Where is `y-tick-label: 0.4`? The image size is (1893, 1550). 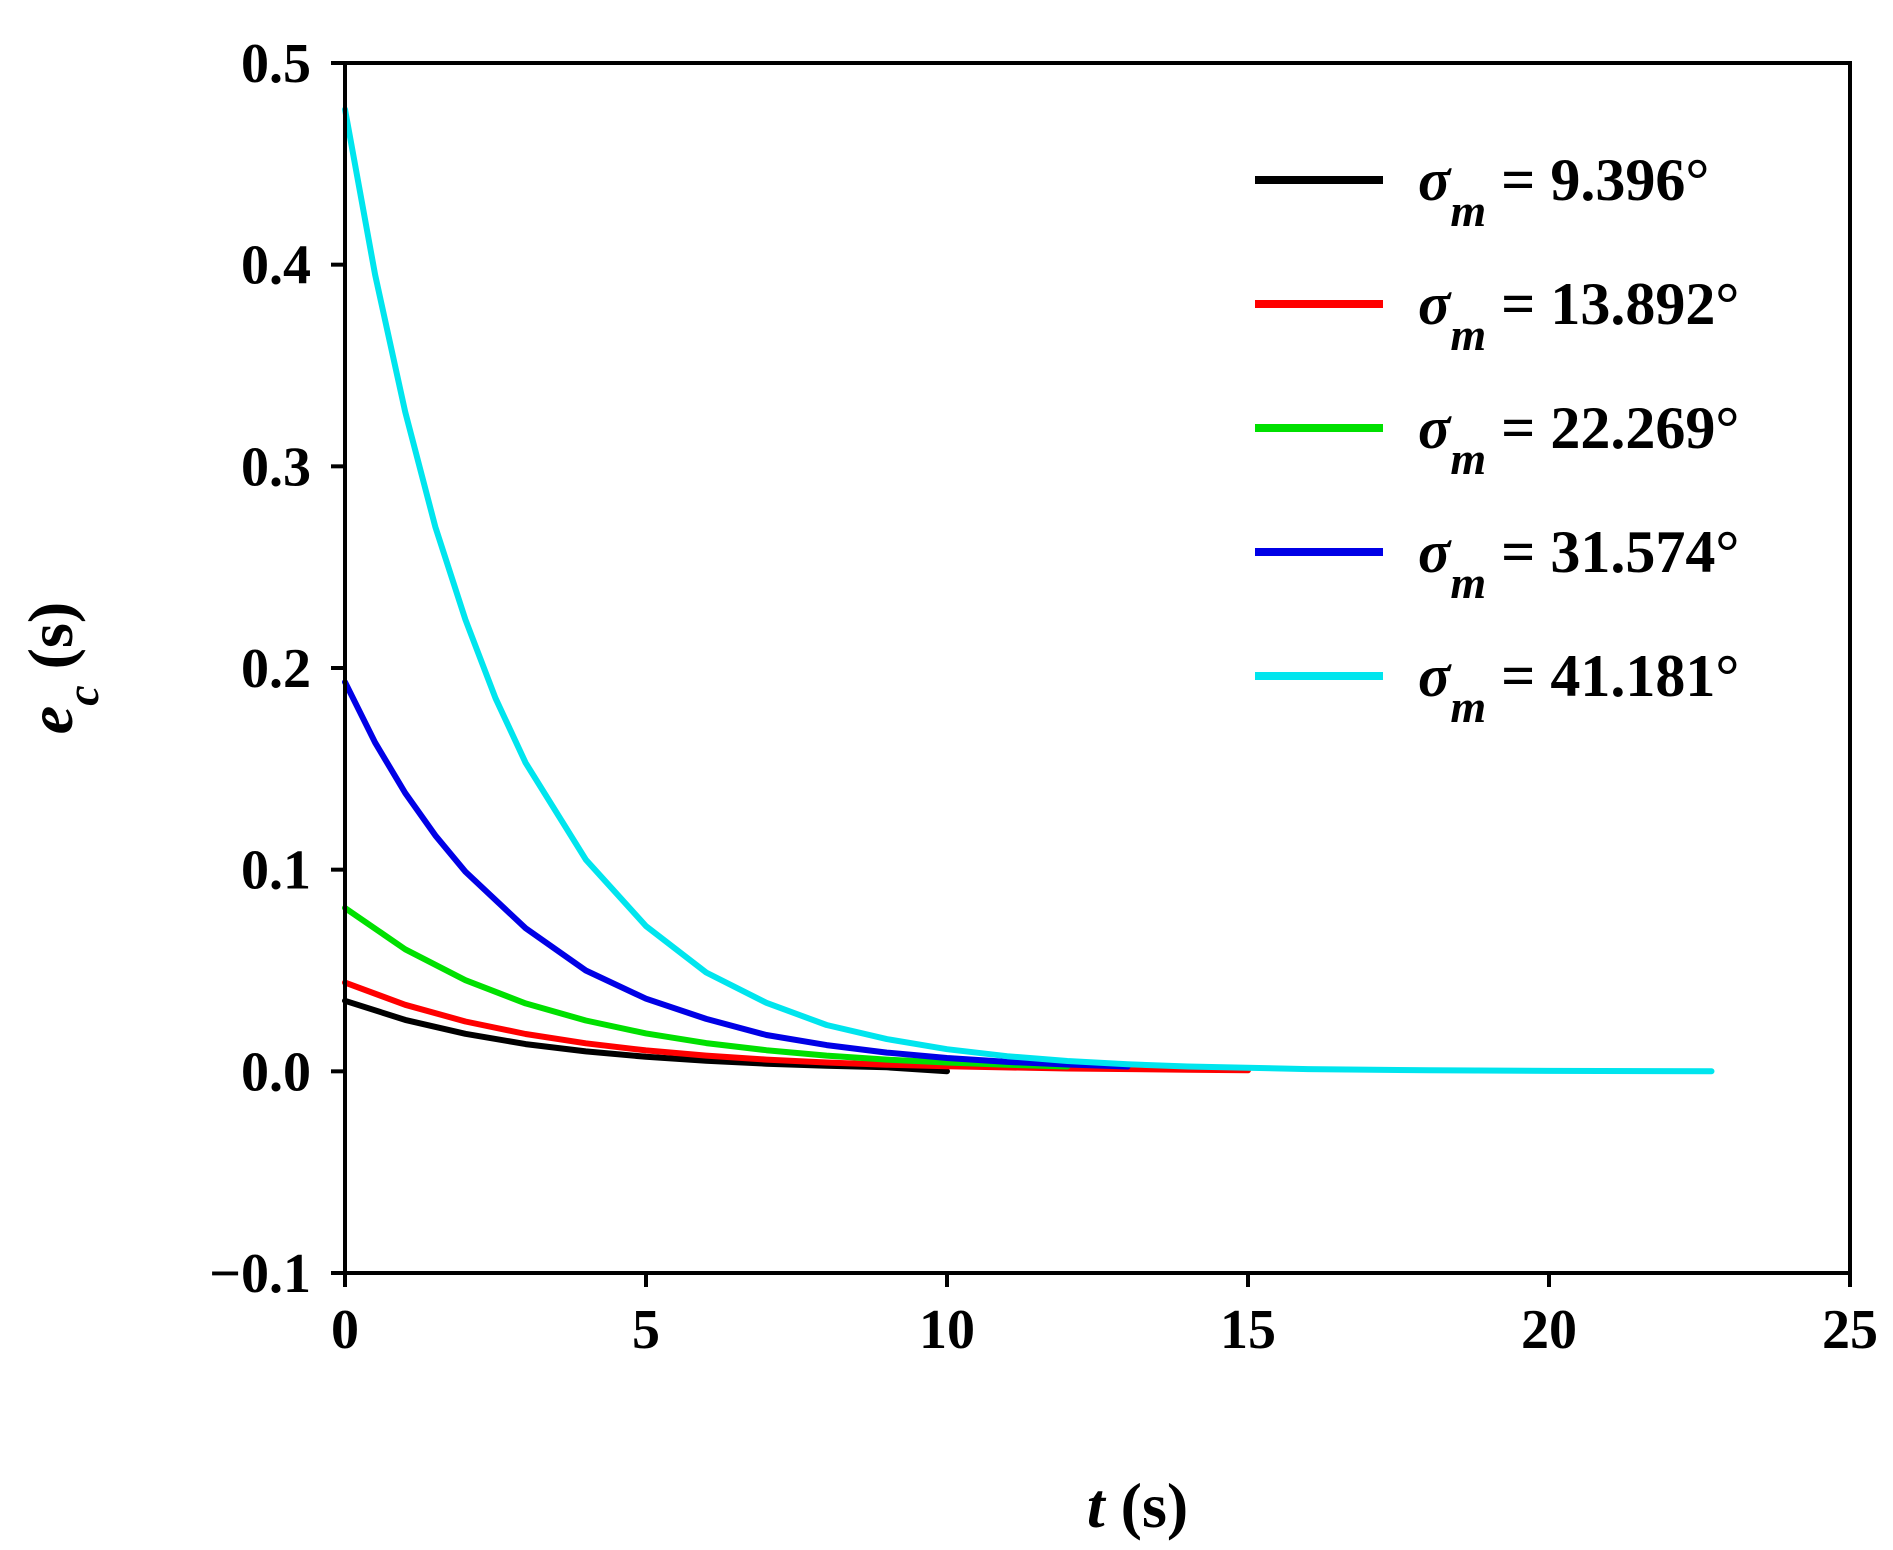 y-tick-label: 0.4 is located at coordinates (276, 266).